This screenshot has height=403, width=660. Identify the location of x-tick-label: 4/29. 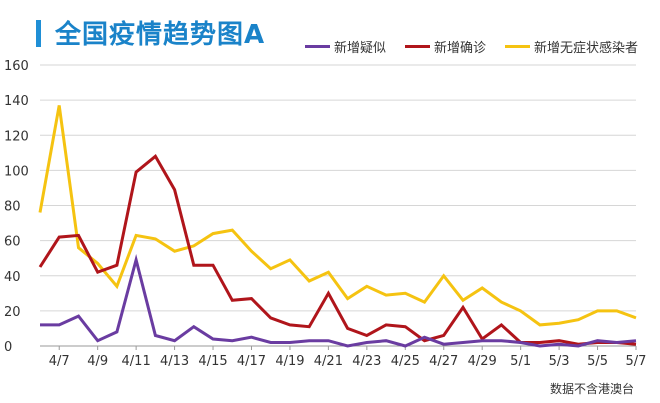
(482, 361).